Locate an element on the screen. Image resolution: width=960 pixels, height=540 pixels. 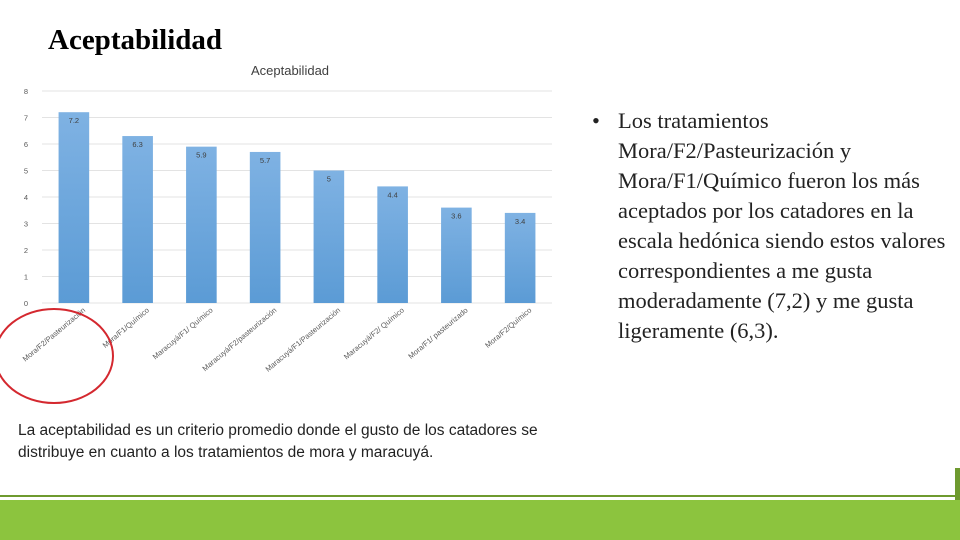
y-tick-label: 8 is located at coordinates (26, 91).